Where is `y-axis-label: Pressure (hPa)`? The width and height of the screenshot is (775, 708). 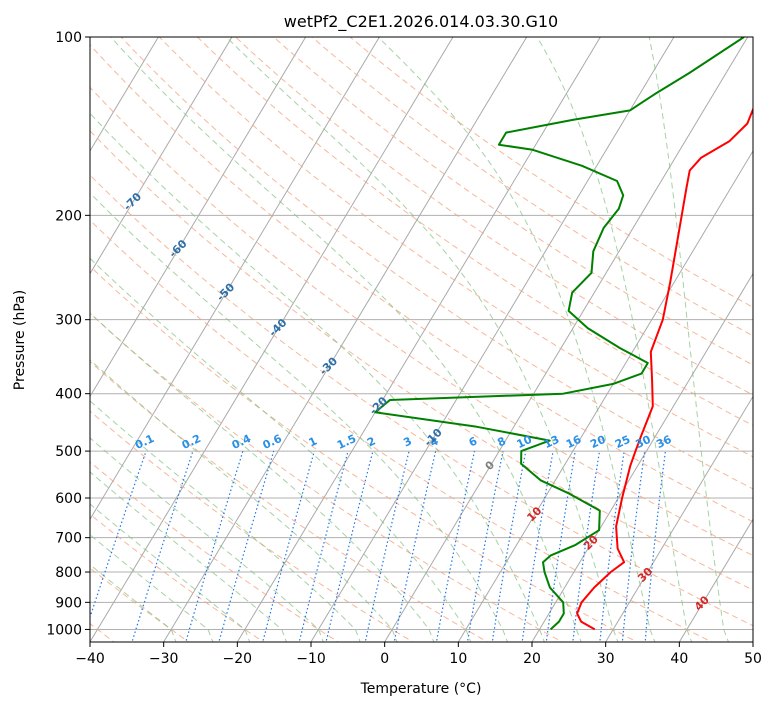 y-axis-label: Pressure (hPa) is located at coordinates (20, 340).